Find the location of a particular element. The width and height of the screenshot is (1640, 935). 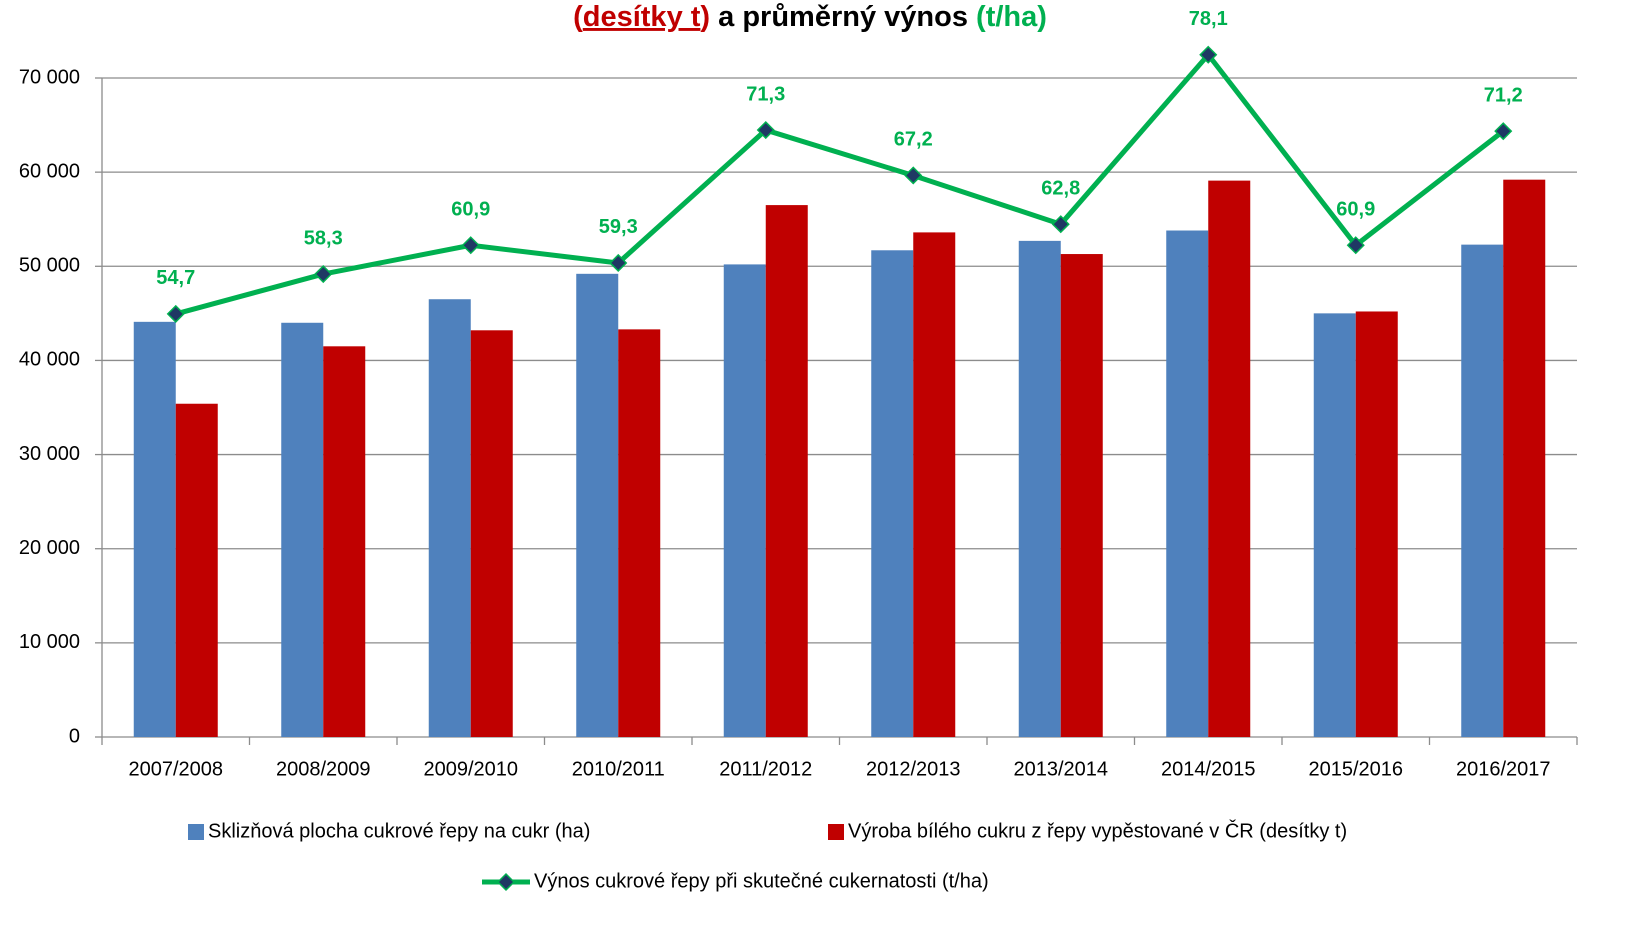

x-tick-label: 2012/2013 is located at coordinates (913, 769).